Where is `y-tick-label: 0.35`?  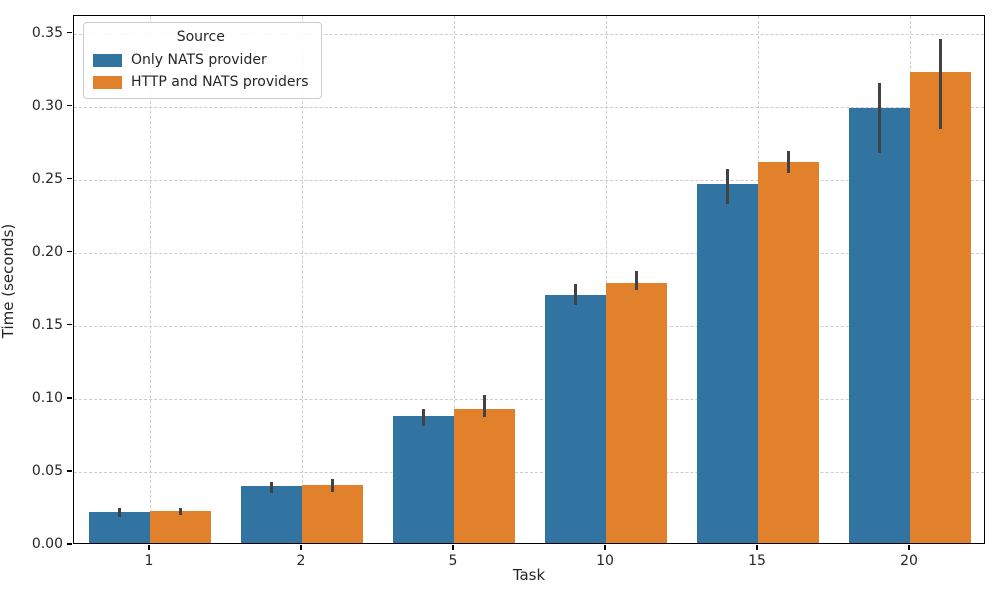
y-tick-label: 0.35 is located at coordinates (47, 32).